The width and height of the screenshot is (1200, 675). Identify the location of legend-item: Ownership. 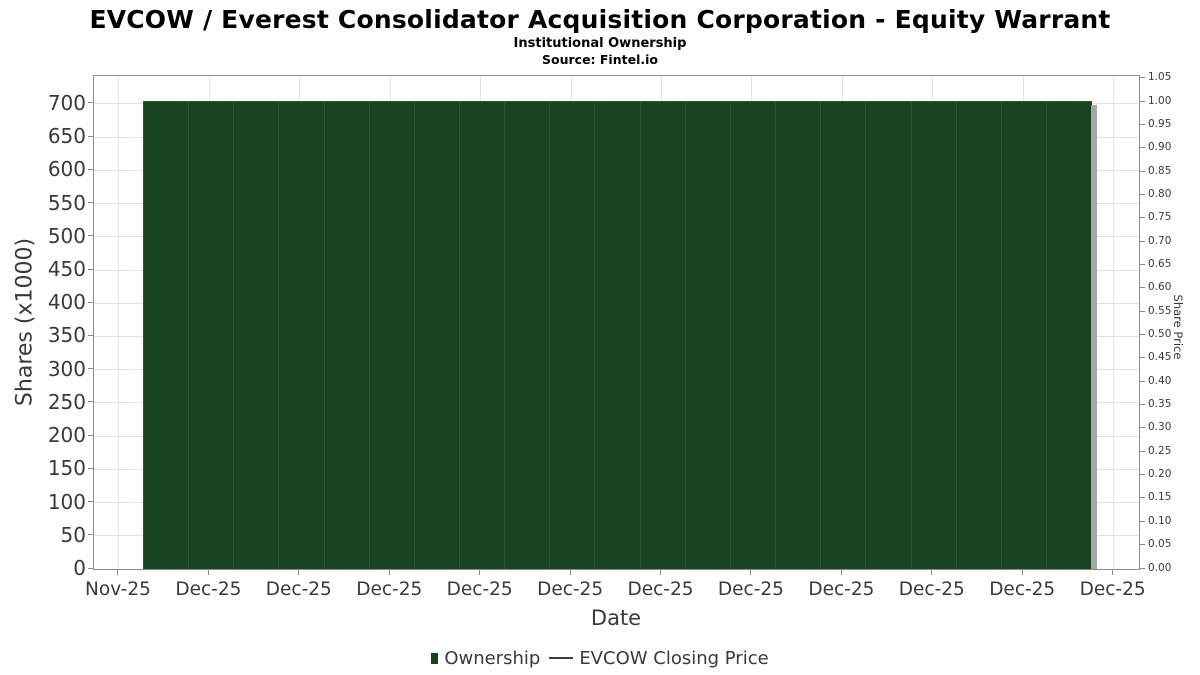
(485, 658).